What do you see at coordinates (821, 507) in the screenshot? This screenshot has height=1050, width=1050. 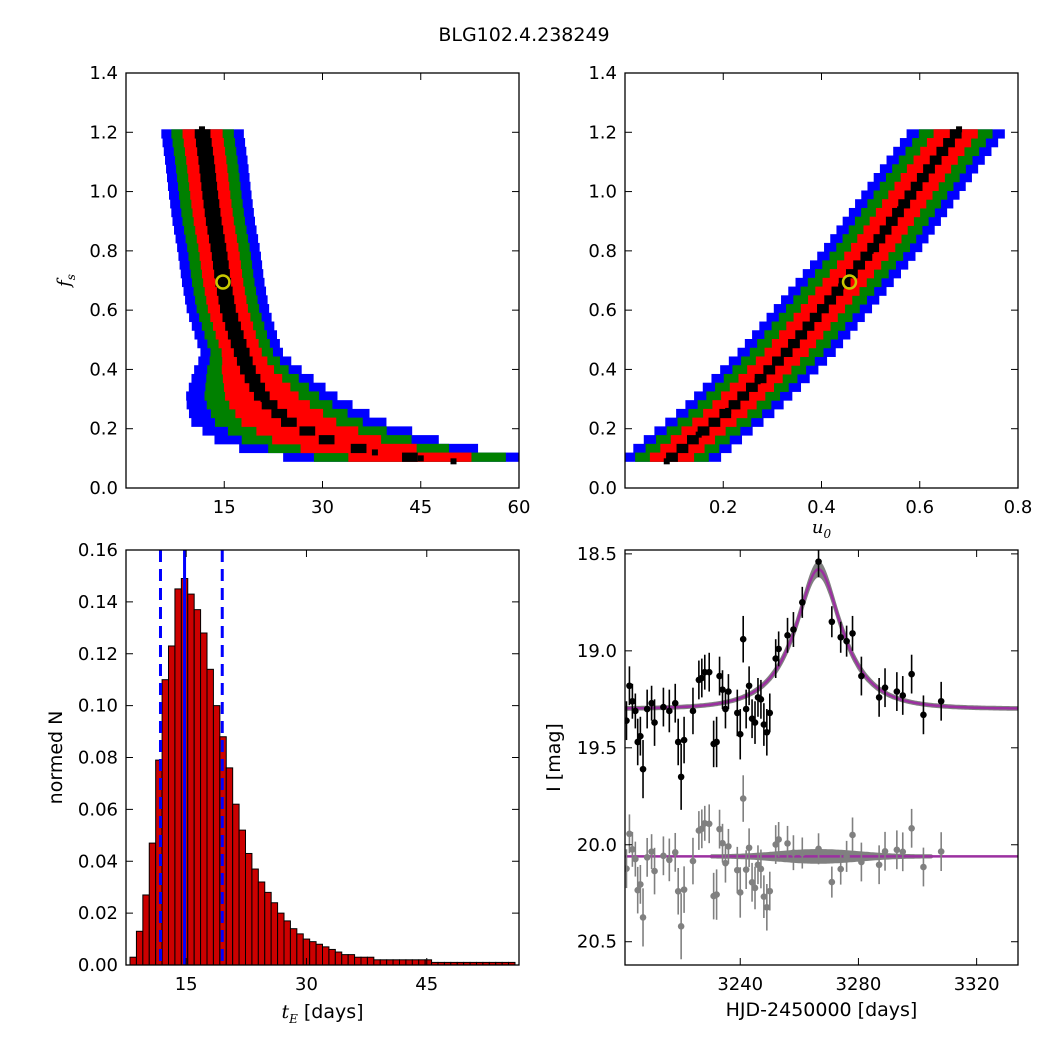 I see `x-tick-label: 0.4` at bounding box center [821, 507].